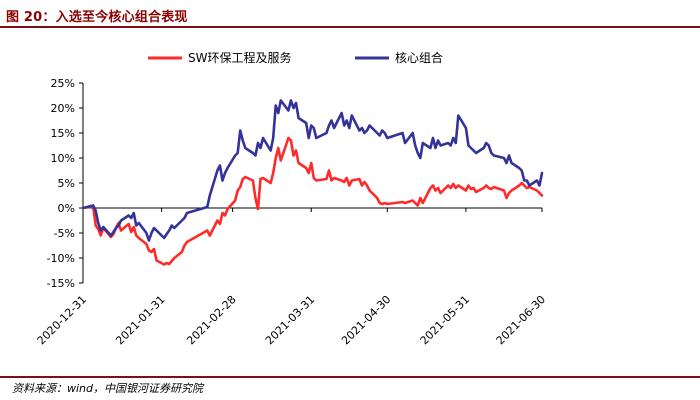  Describe the element at coordinates (295, 57) in the screenshot. I see `legend: SW环保工程及服务 核心组合` at that location.